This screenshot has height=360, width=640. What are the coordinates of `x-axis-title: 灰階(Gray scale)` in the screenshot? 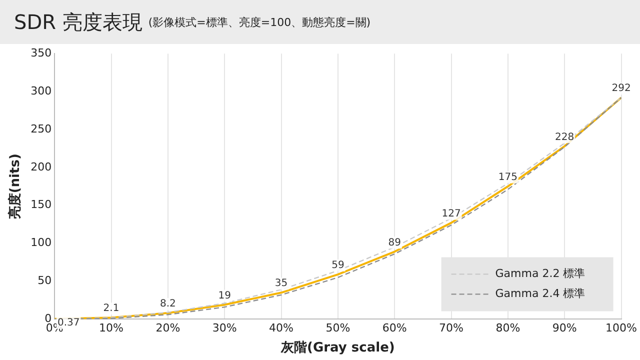 It's located at (337, 348).